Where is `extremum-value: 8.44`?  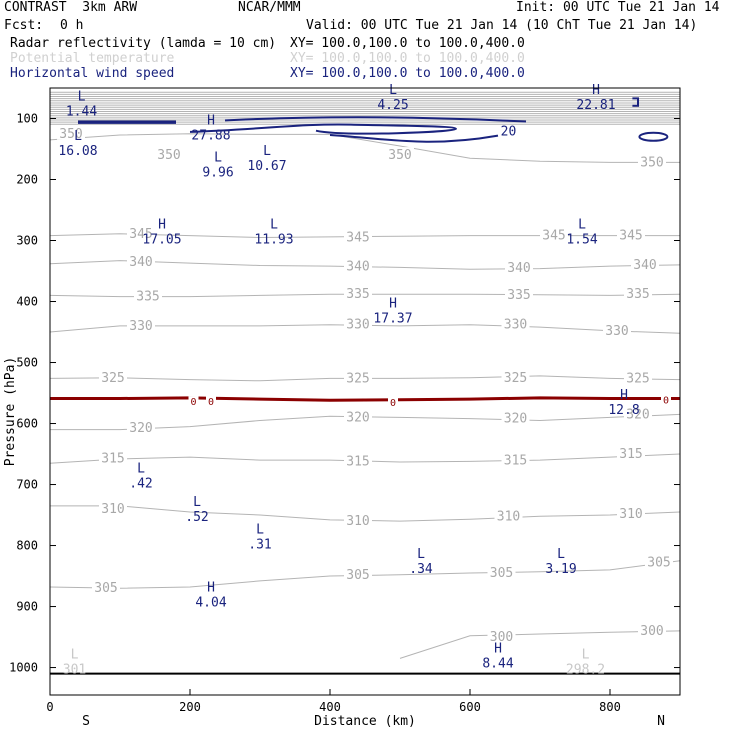 extremum-value: 8.44 is located at coordinates (497, 663).